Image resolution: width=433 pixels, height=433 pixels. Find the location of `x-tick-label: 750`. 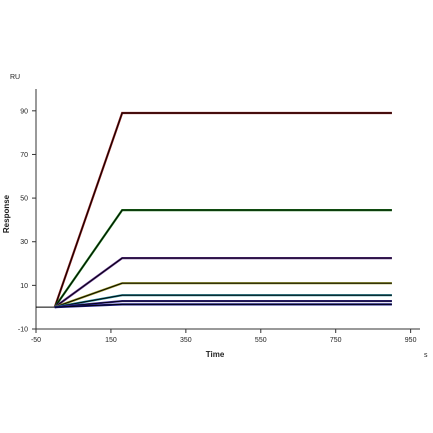

x-tick-label: 750 is located at coordinates (336, 340).